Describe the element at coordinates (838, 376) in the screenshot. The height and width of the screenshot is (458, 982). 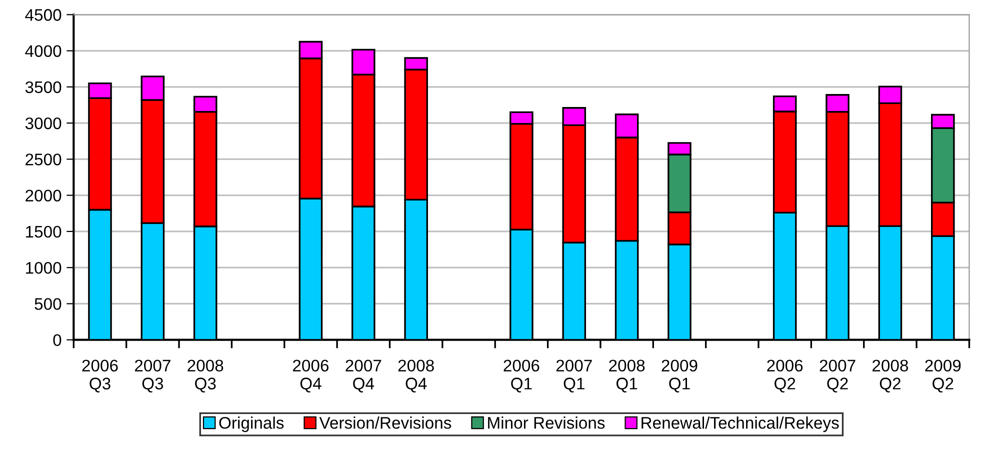
I see `x-tick-label: 2007 Q2` at that location.